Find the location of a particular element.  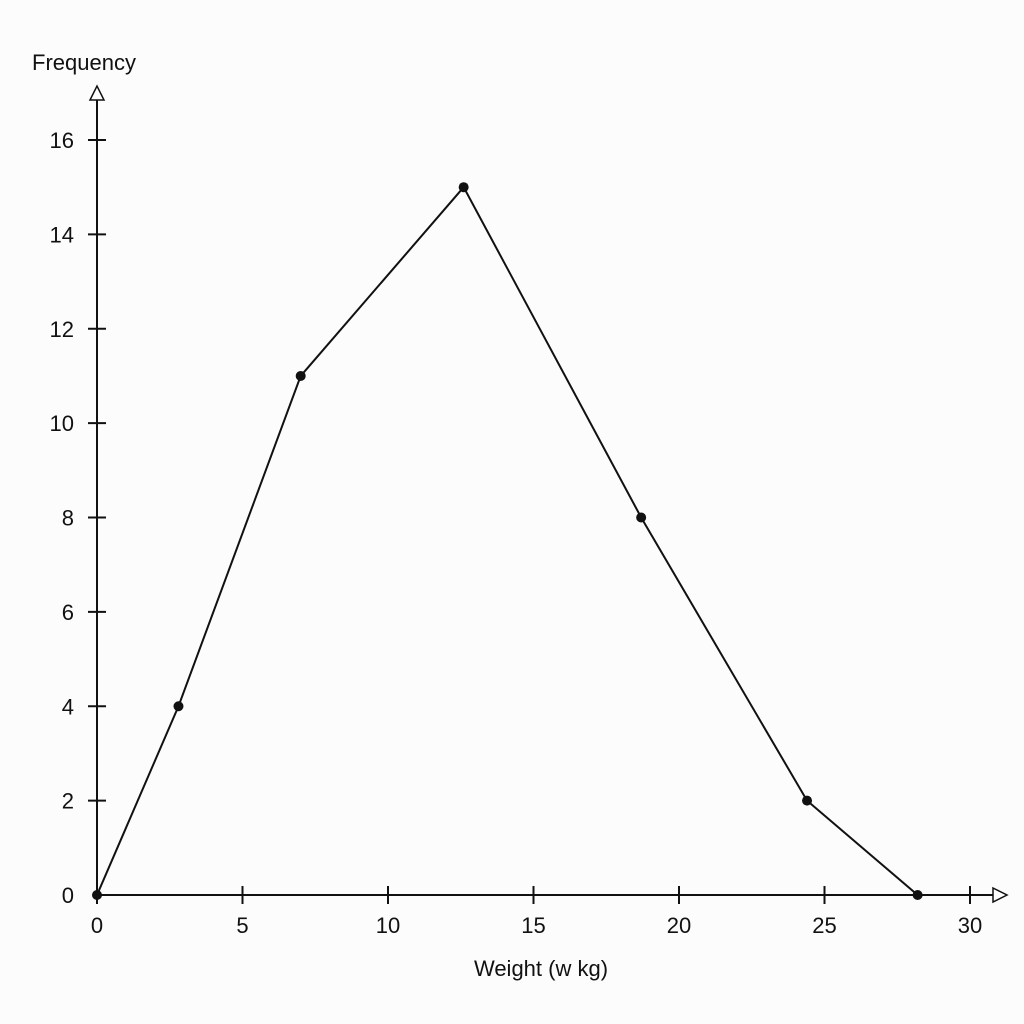

x-tick-label: 20 is located at coordinates (679, 925).